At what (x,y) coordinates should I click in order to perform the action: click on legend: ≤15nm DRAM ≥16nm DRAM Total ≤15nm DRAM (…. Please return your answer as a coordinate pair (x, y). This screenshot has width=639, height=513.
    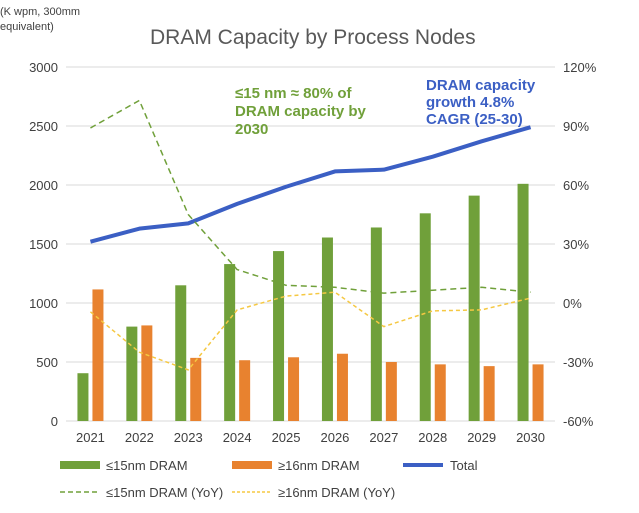
    Looking at the image, I should click on (269, 479).